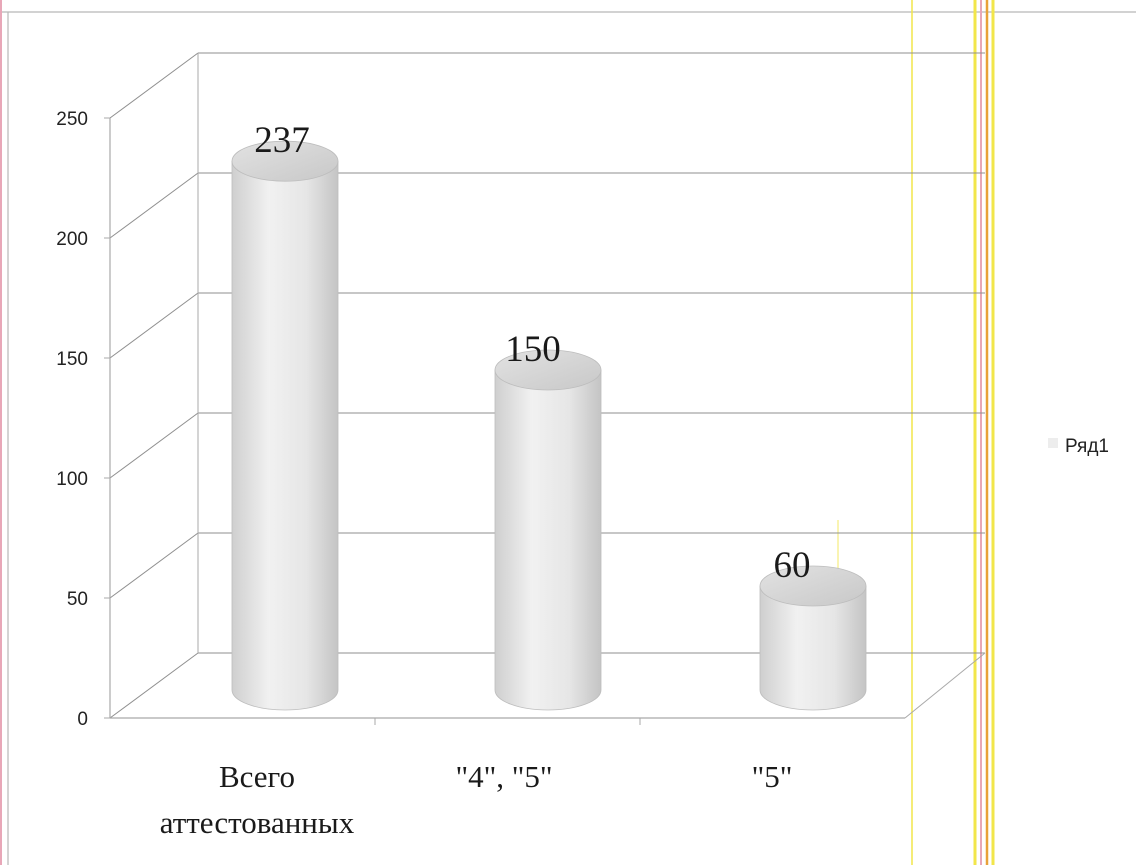 The height and width of the screenshot is (865, 1136). Describe the element at coordinates (1087, 446) in the screenshot. I see `legend-series-label: Ряд1` at that location.